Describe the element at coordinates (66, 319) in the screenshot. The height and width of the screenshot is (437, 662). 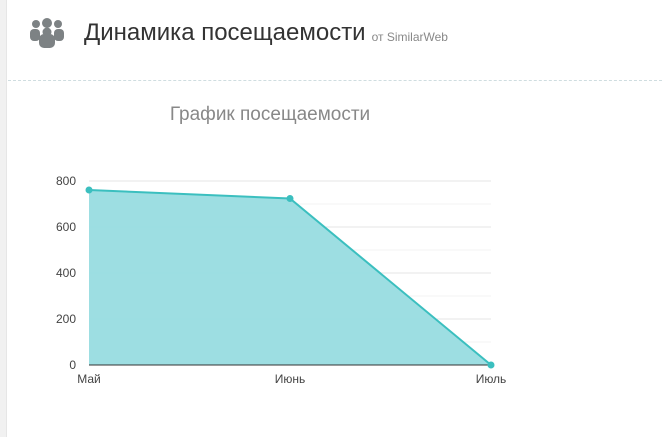
I see `y-tick-label: 200` at that location.